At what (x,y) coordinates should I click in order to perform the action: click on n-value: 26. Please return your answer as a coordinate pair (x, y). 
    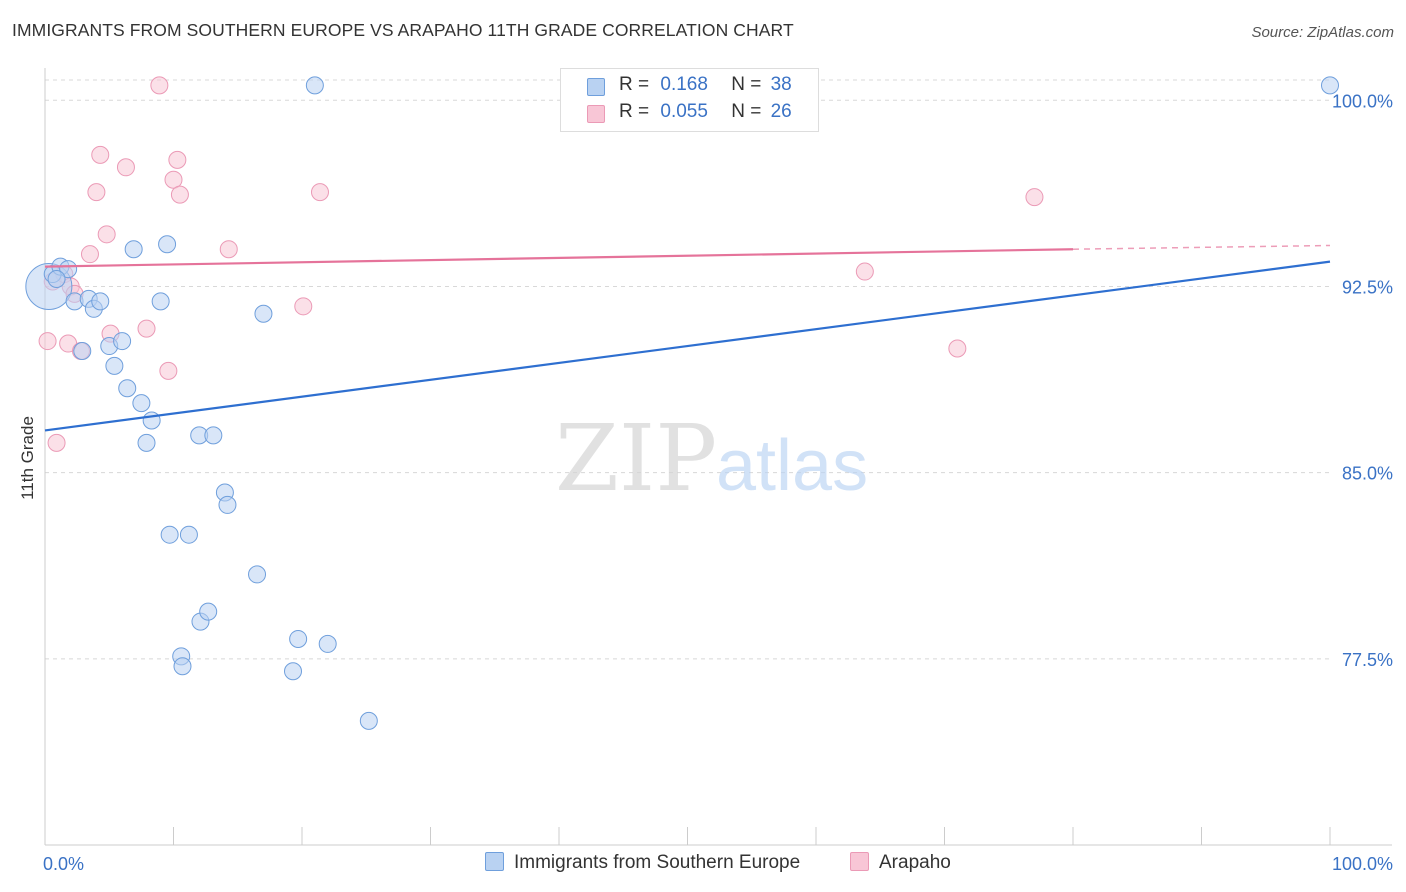
    Looking at the image, I should click on (781, 111).